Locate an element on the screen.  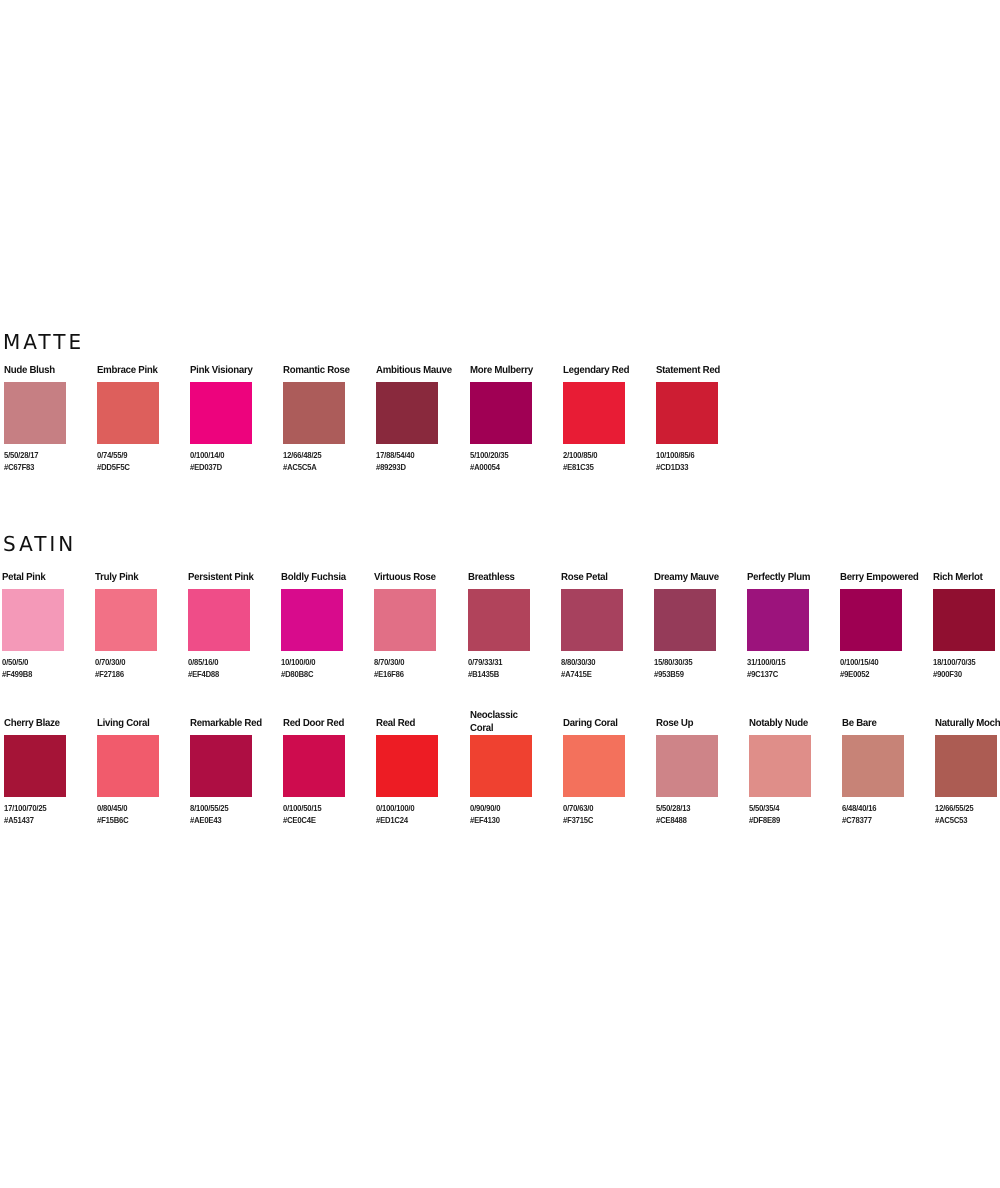
satin-heading: SATIN is located at coordinates (40, 544).